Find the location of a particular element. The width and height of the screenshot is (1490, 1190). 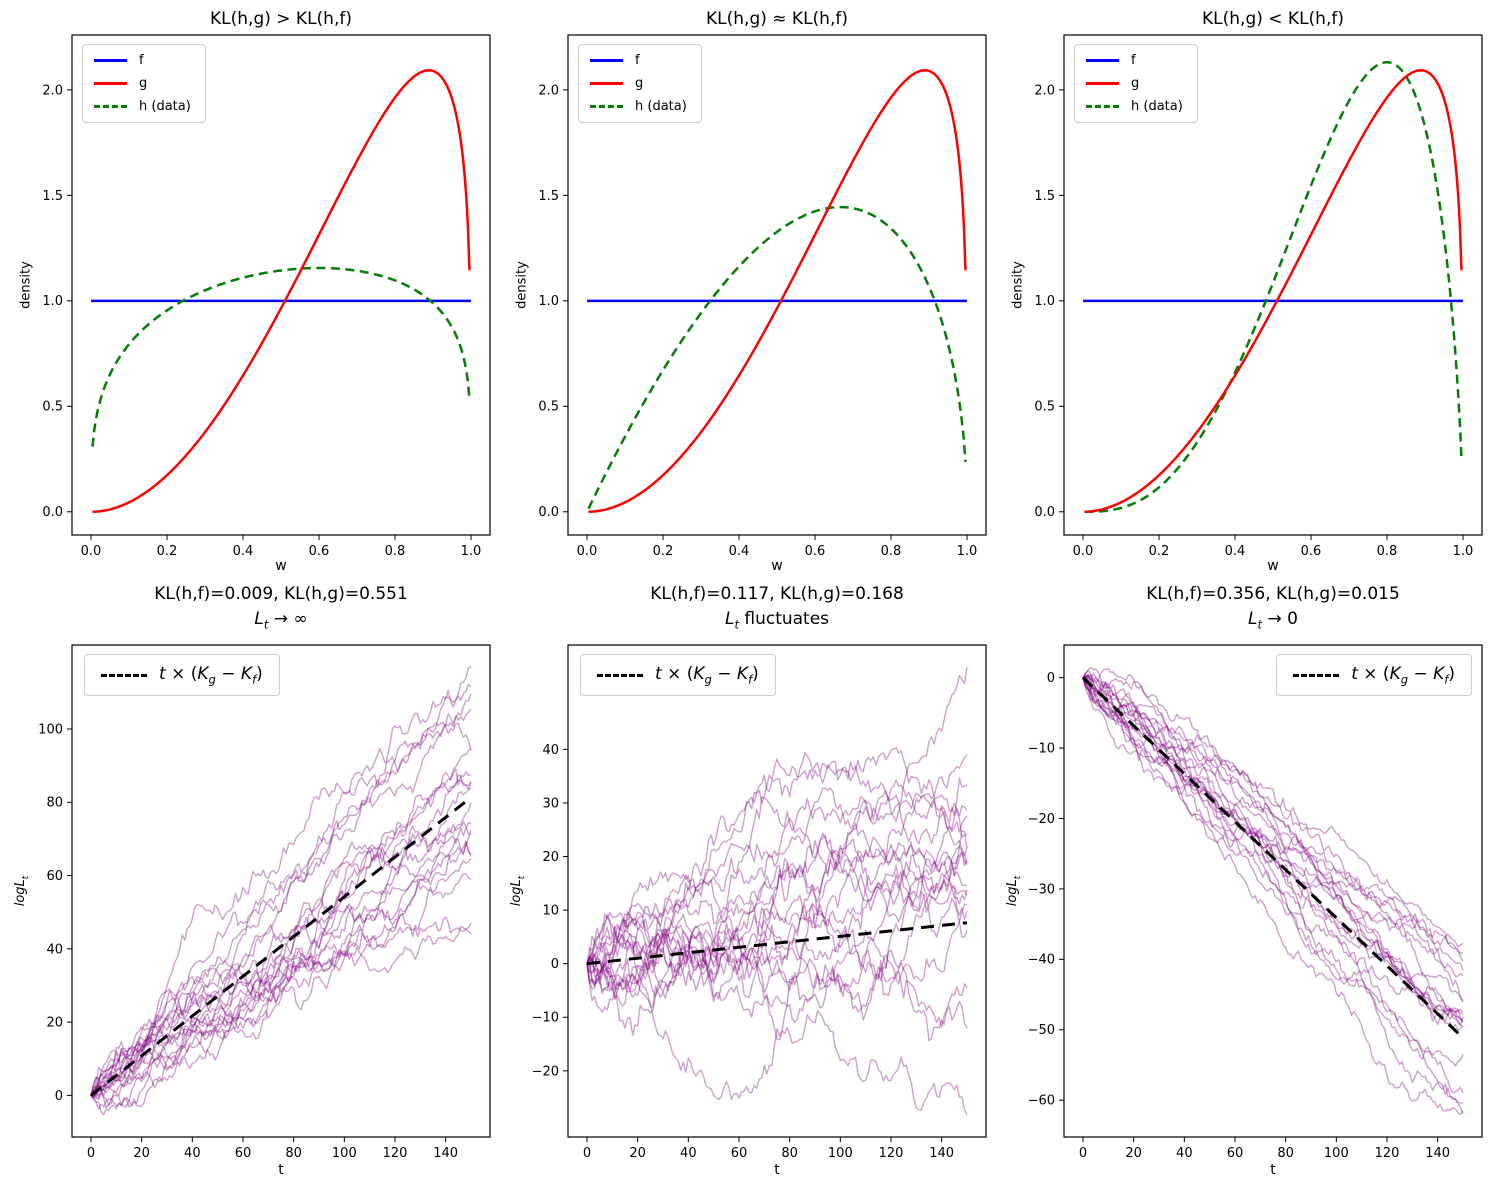

y-tick-label: 0.0 is located at coordinates (1044, 512).